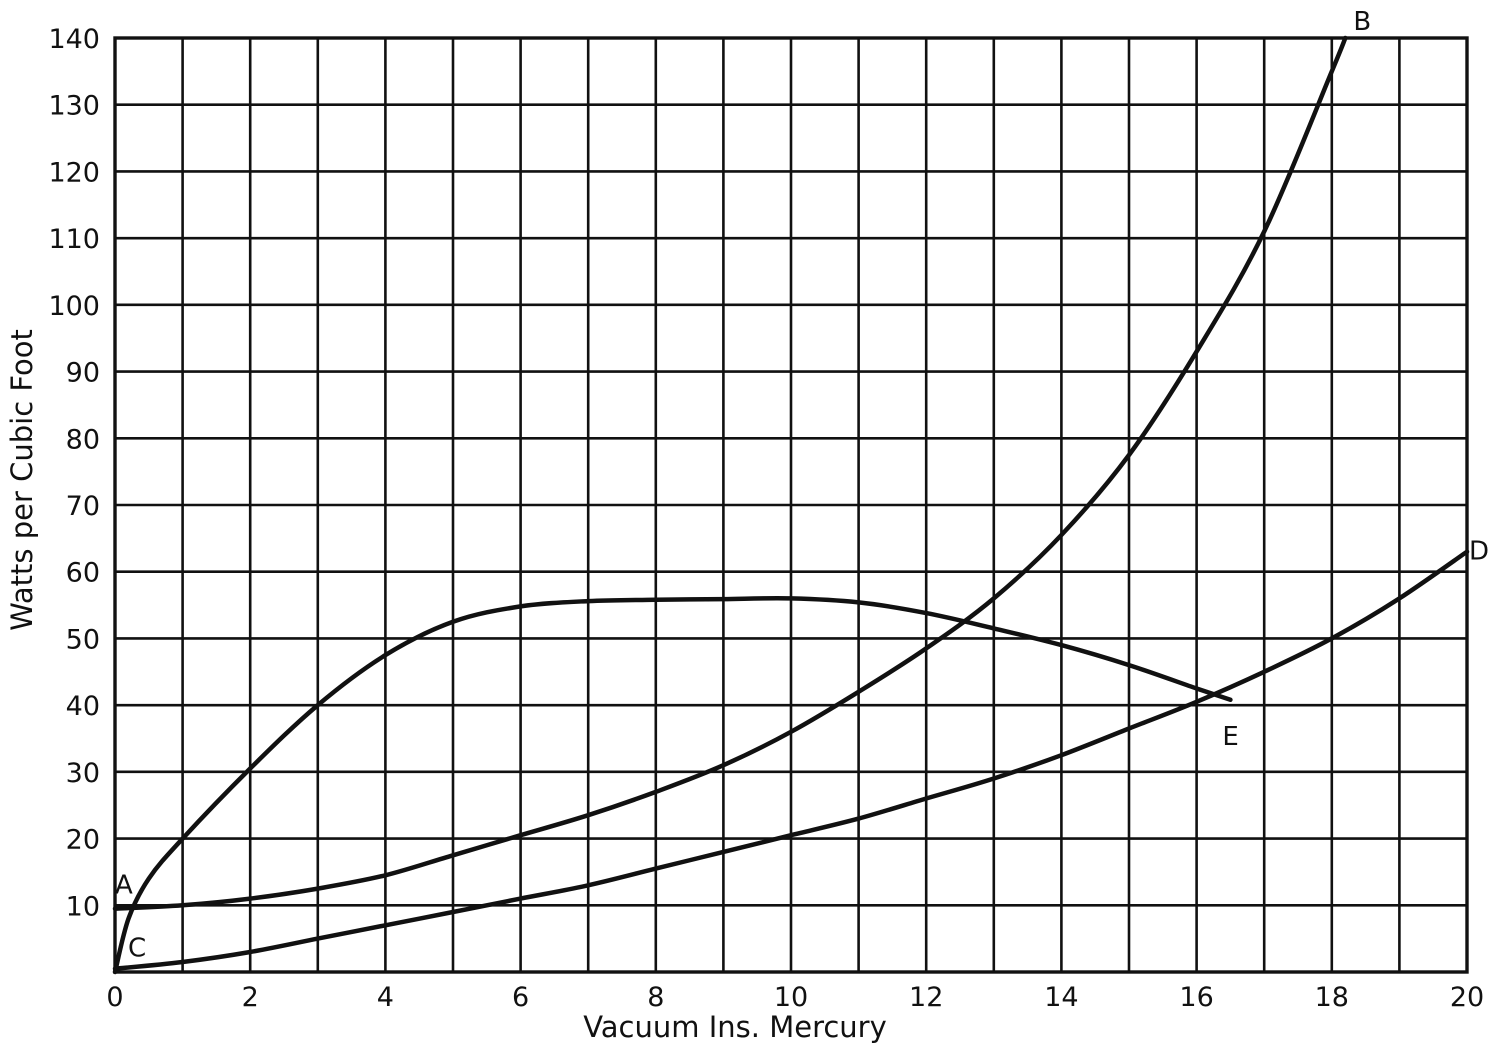 The image size is (1500, 1058). I want to click on y-tick-label: 40, so click(83, 706).